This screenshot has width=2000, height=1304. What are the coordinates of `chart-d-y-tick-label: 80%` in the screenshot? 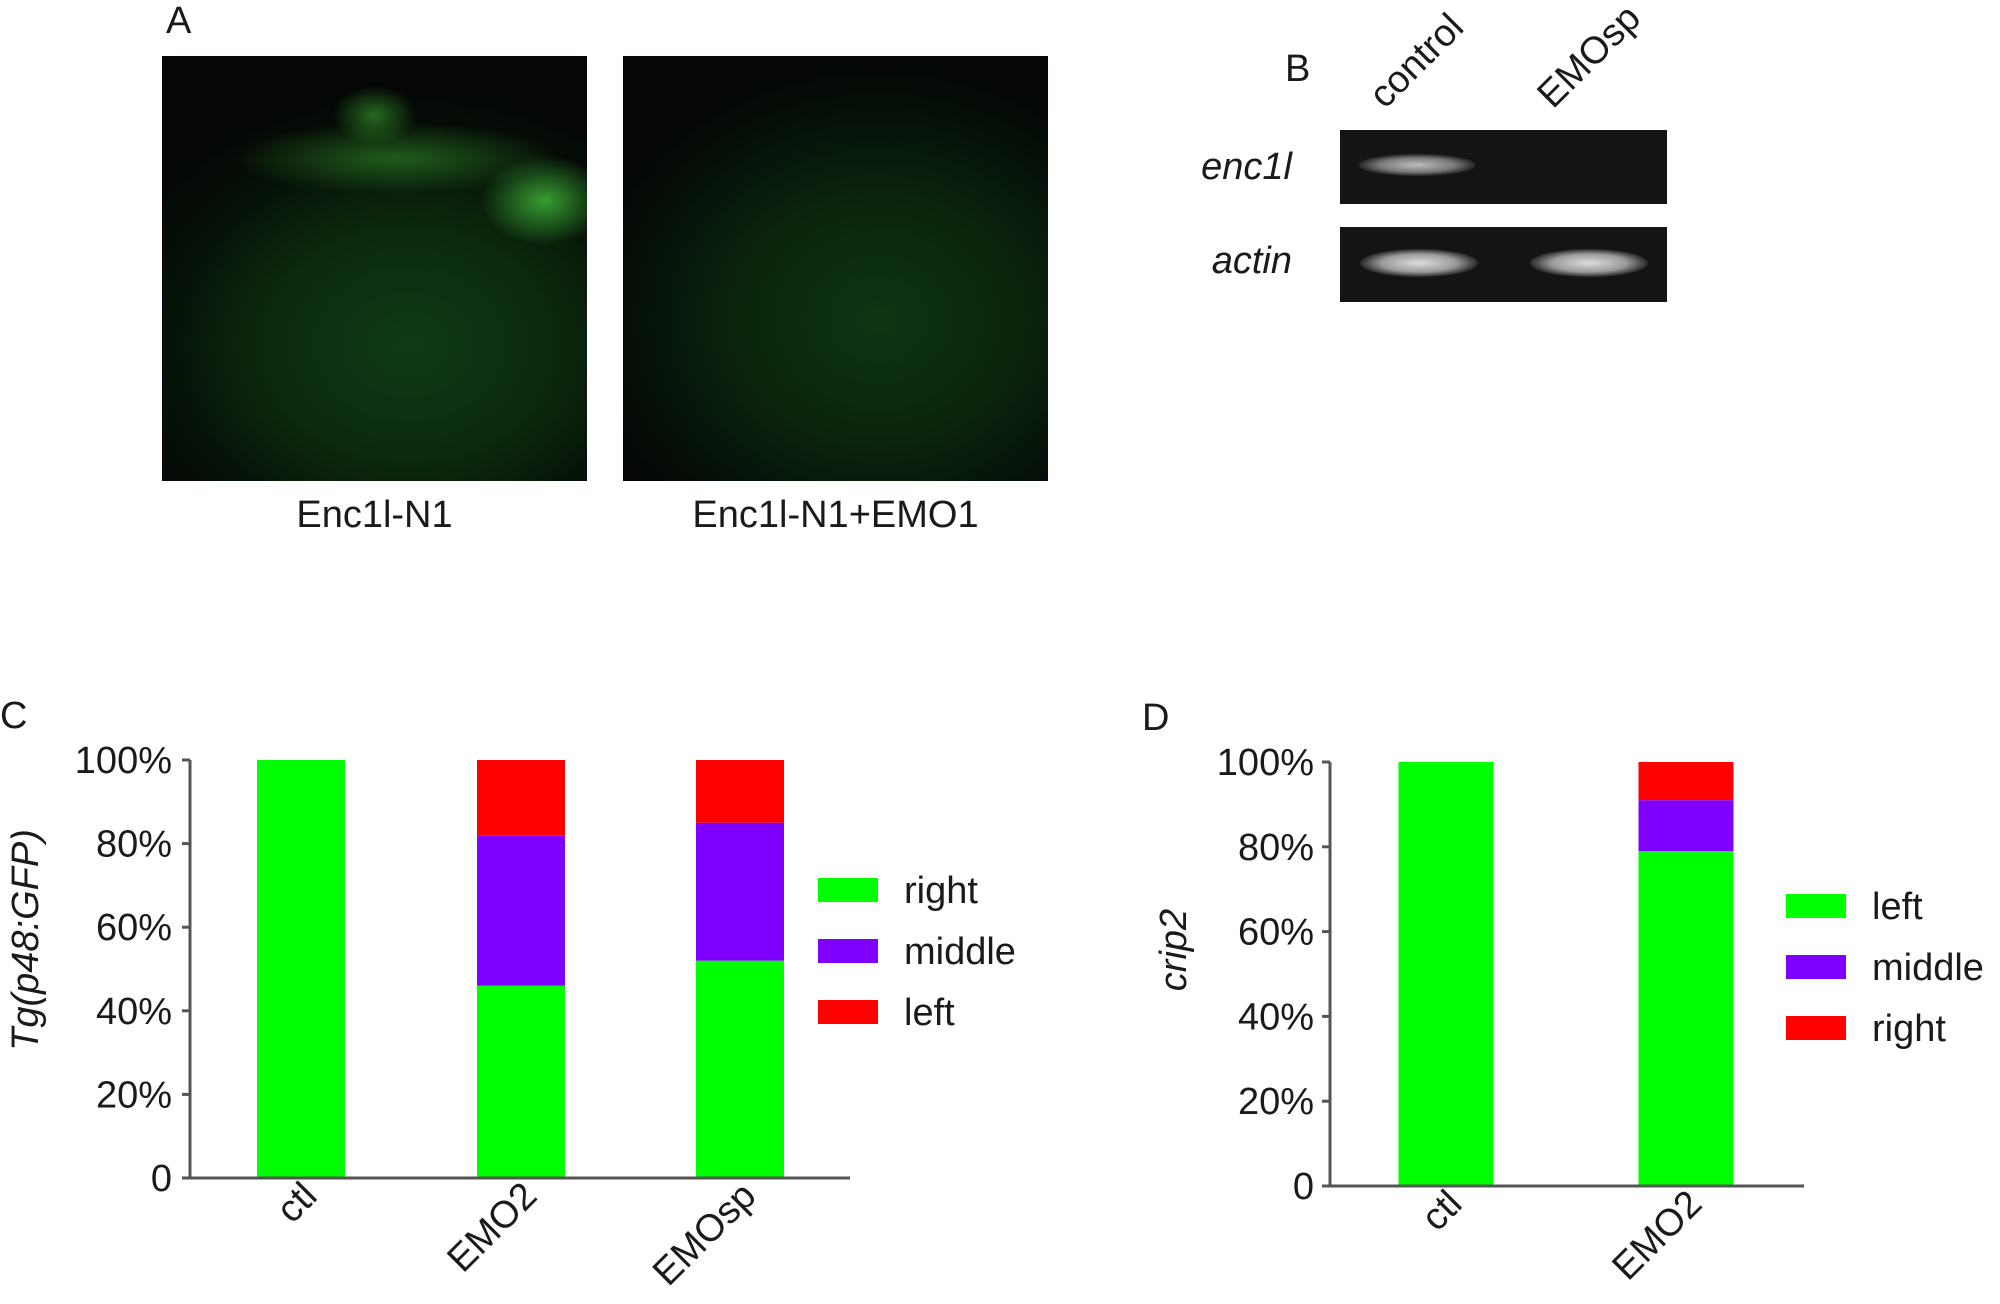 It's located at (1276, 848).